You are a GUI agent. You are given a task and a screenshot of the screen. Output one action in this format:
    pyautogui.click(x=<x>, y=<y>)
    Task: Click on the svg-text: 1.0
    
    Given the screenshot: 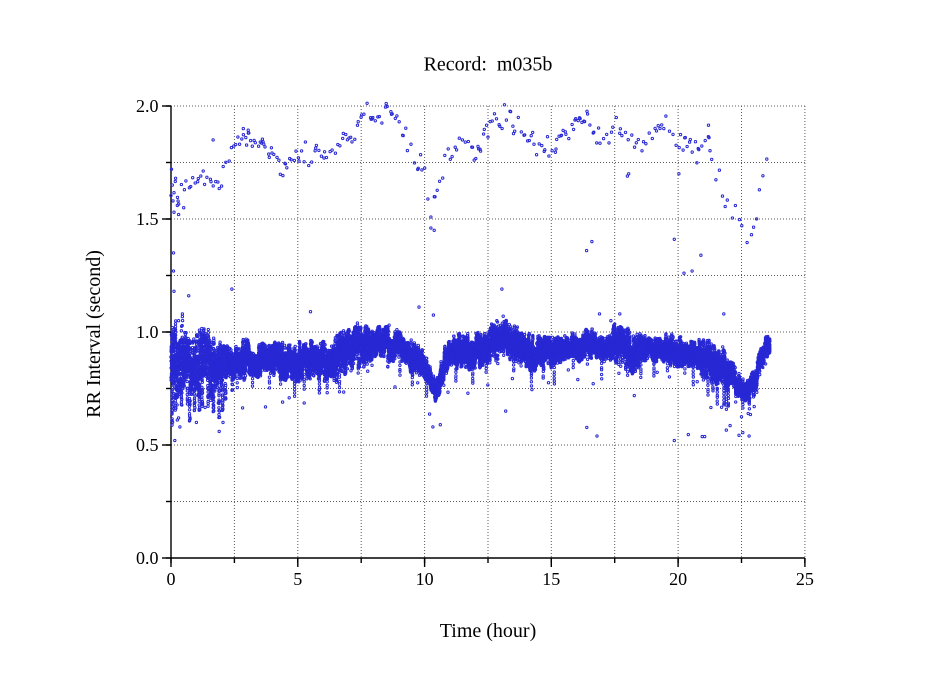 What is the action you would take?
    pyautogui.click(x=147, y=332)
    